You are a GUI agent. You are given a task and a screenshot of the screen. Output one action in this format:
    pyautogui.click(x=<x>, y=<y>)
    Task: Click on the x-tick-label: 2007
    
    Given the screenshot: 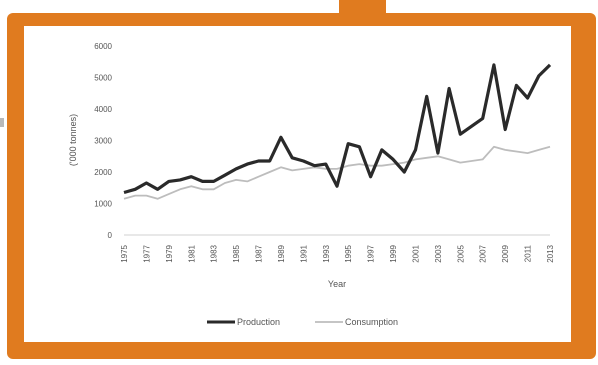 What is the action you would take?
    pyautogui.click(x=483, y=253)
    